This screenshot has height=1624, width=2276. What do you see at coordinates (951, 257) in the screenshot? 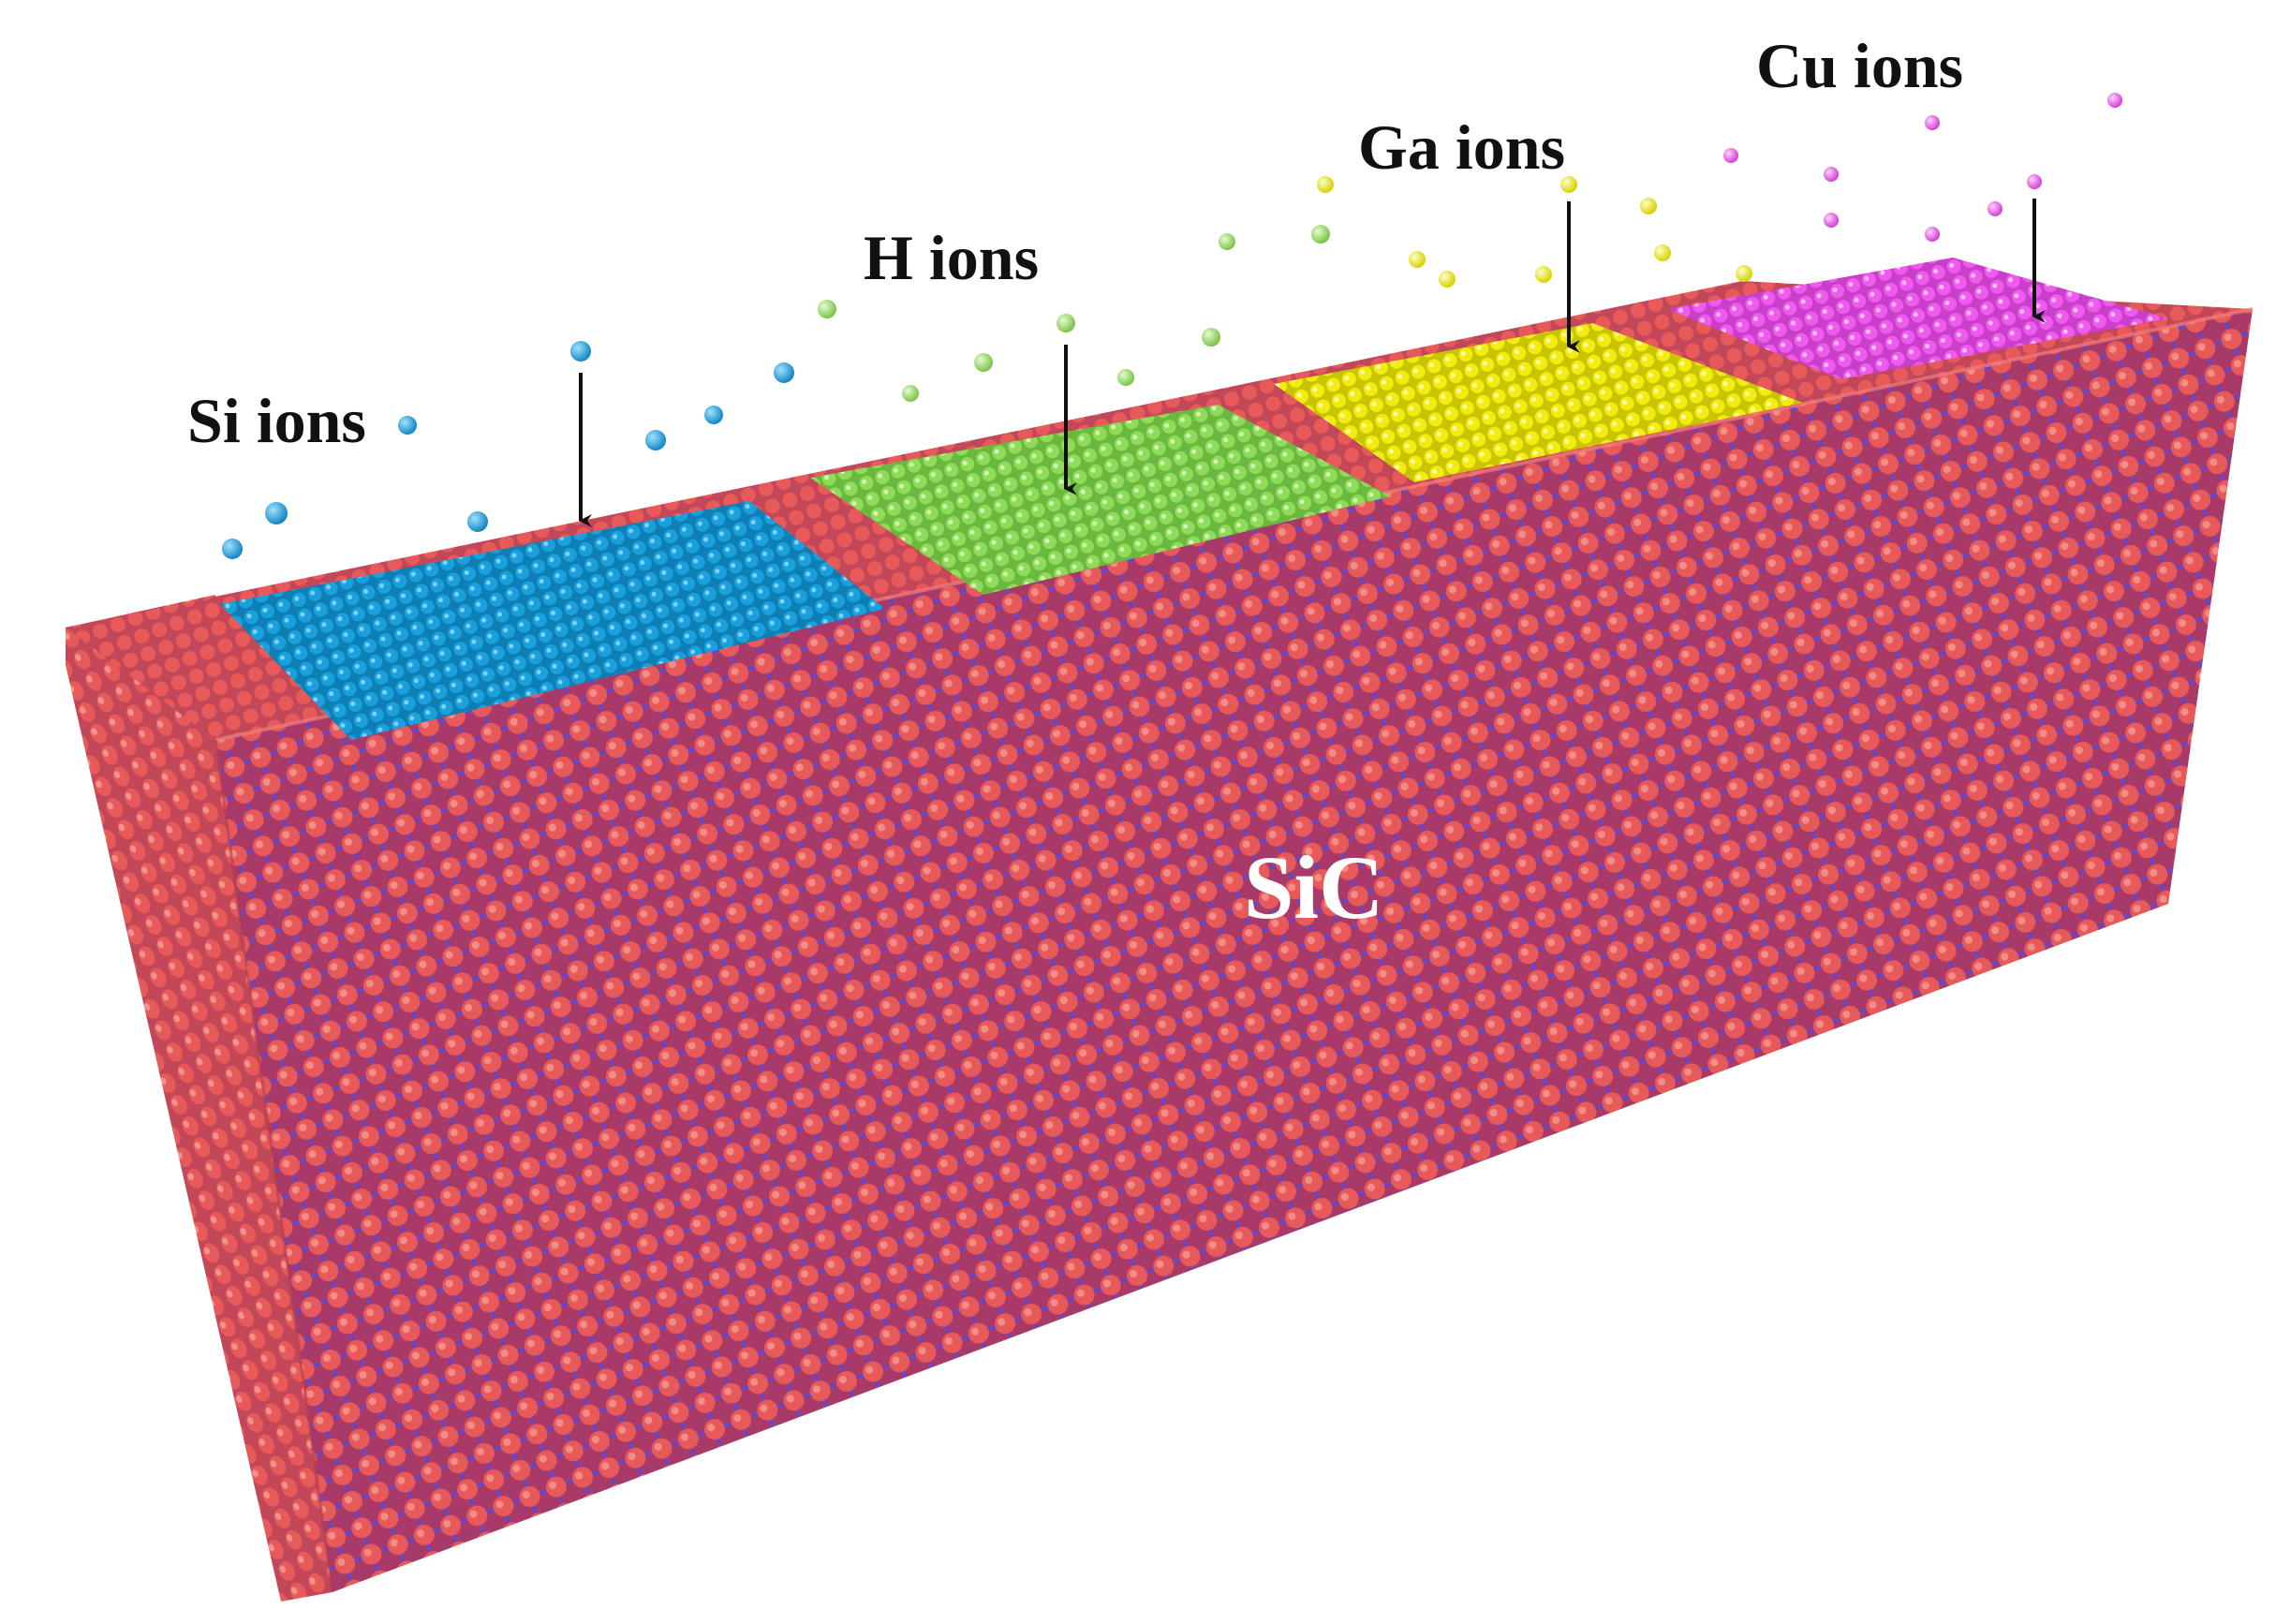
I see `h-ions-label: H ions` at bounding box center [951, 257].